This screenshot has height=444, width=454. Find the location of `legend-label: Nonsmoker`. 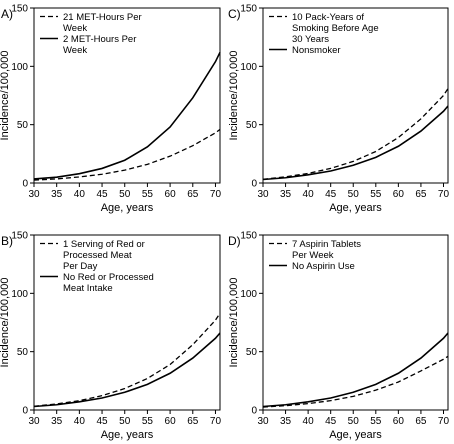

legend-label: Nonsmoker is located at coordinates (316, 50).